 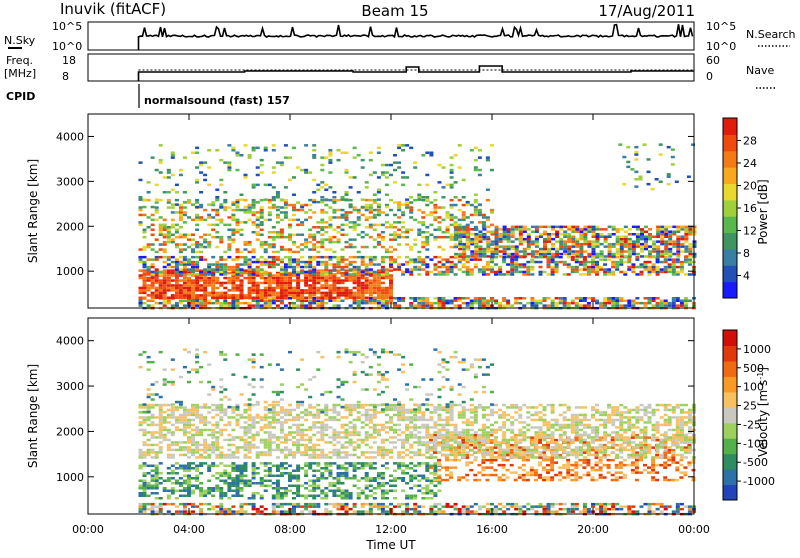 What do you see at coordinates (750, 163) in the screenshot?
I see `colorbar-tick-label: 24` at bounding box center [750, 163].